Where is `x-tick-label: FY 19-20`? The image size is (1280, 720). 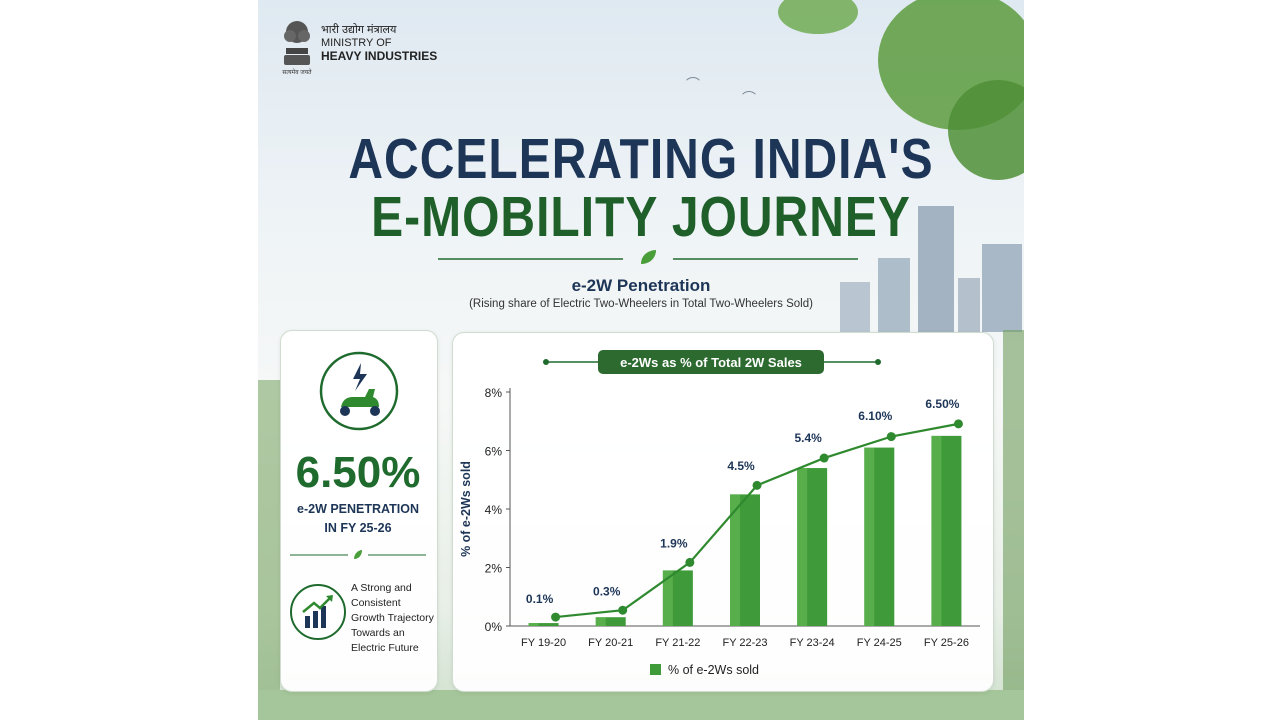 x-tick-label: FY 19-20 is located at coordinates (543, 643).